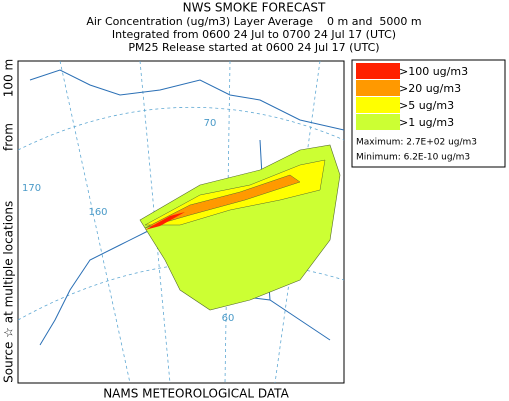  Describe the element at coordinates (416, 143) in the screenshot. I see `legend-maximum: Maximum: 2.7E+02 ug/m3` at that location.